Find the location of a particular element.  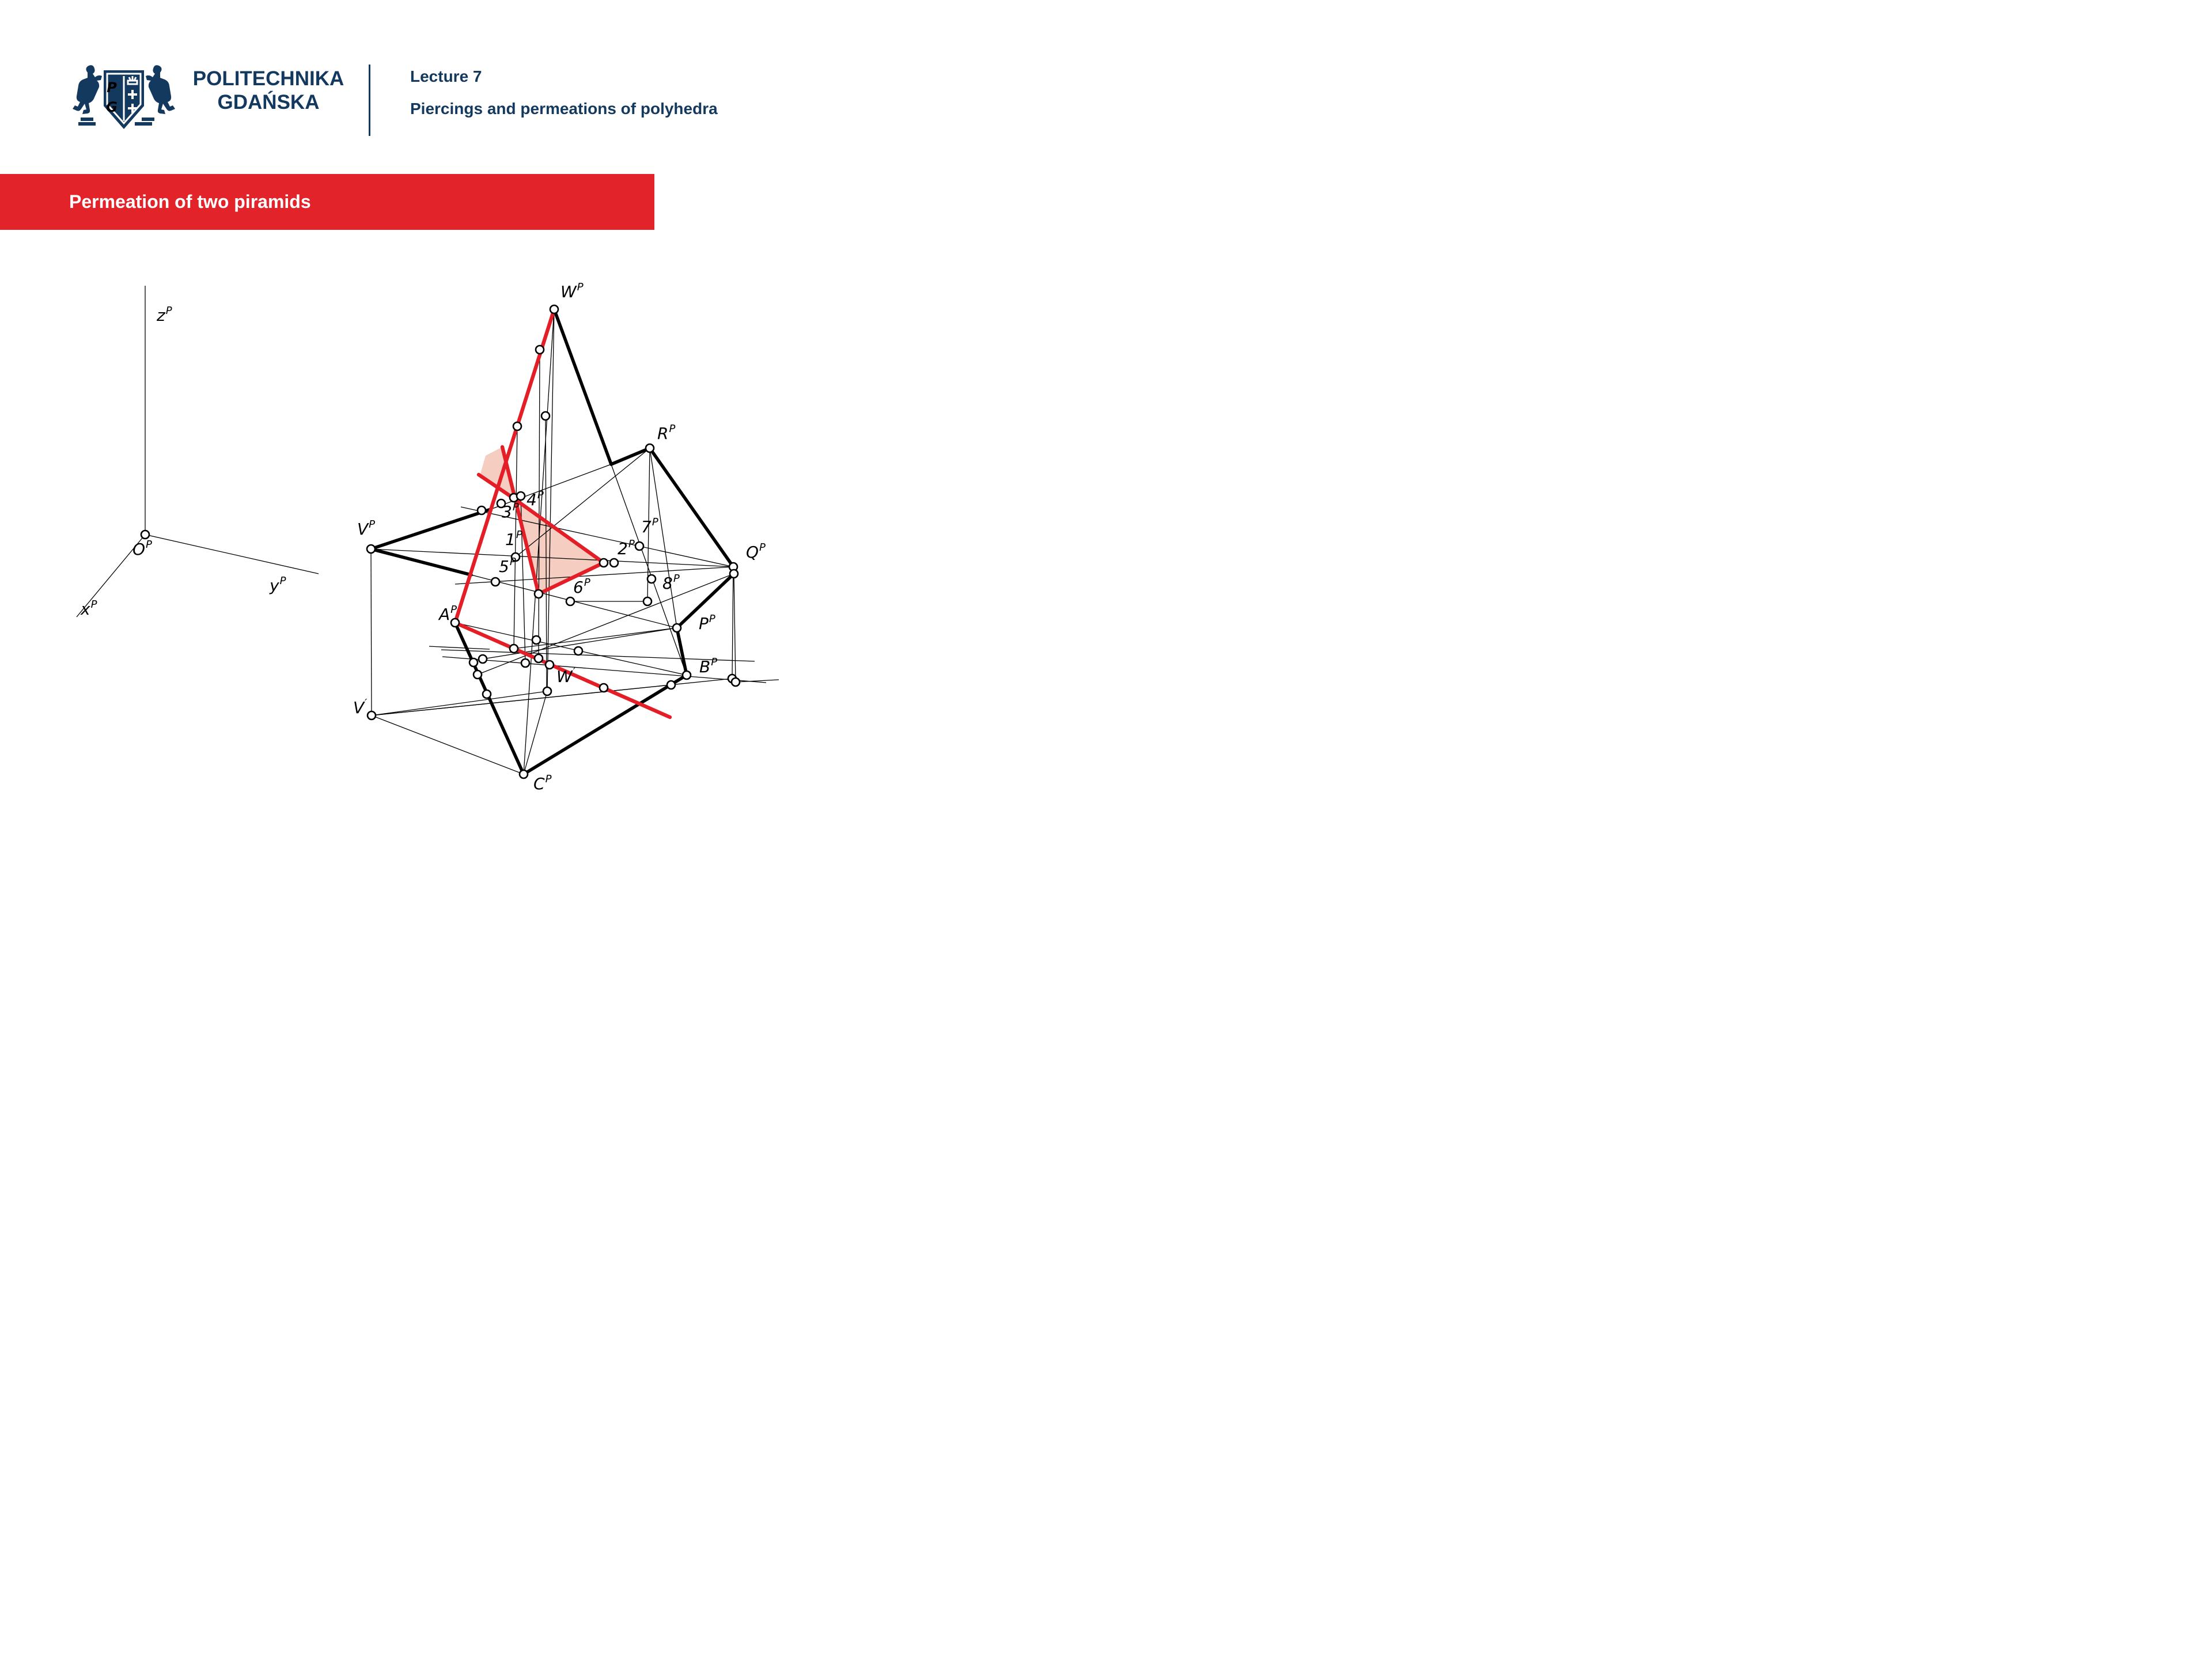

label-P-P: PP is located at coordinates (707, 623).